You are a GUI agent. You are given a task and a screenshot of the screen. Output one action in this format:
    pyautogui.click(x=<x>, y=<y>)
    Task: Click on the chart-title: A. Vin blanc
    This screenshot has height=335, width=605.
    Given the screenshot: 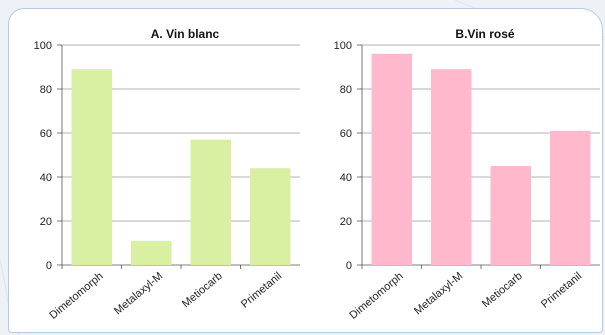 What is the action you would take?
    pyautogui.click(x=185, y=34)
    